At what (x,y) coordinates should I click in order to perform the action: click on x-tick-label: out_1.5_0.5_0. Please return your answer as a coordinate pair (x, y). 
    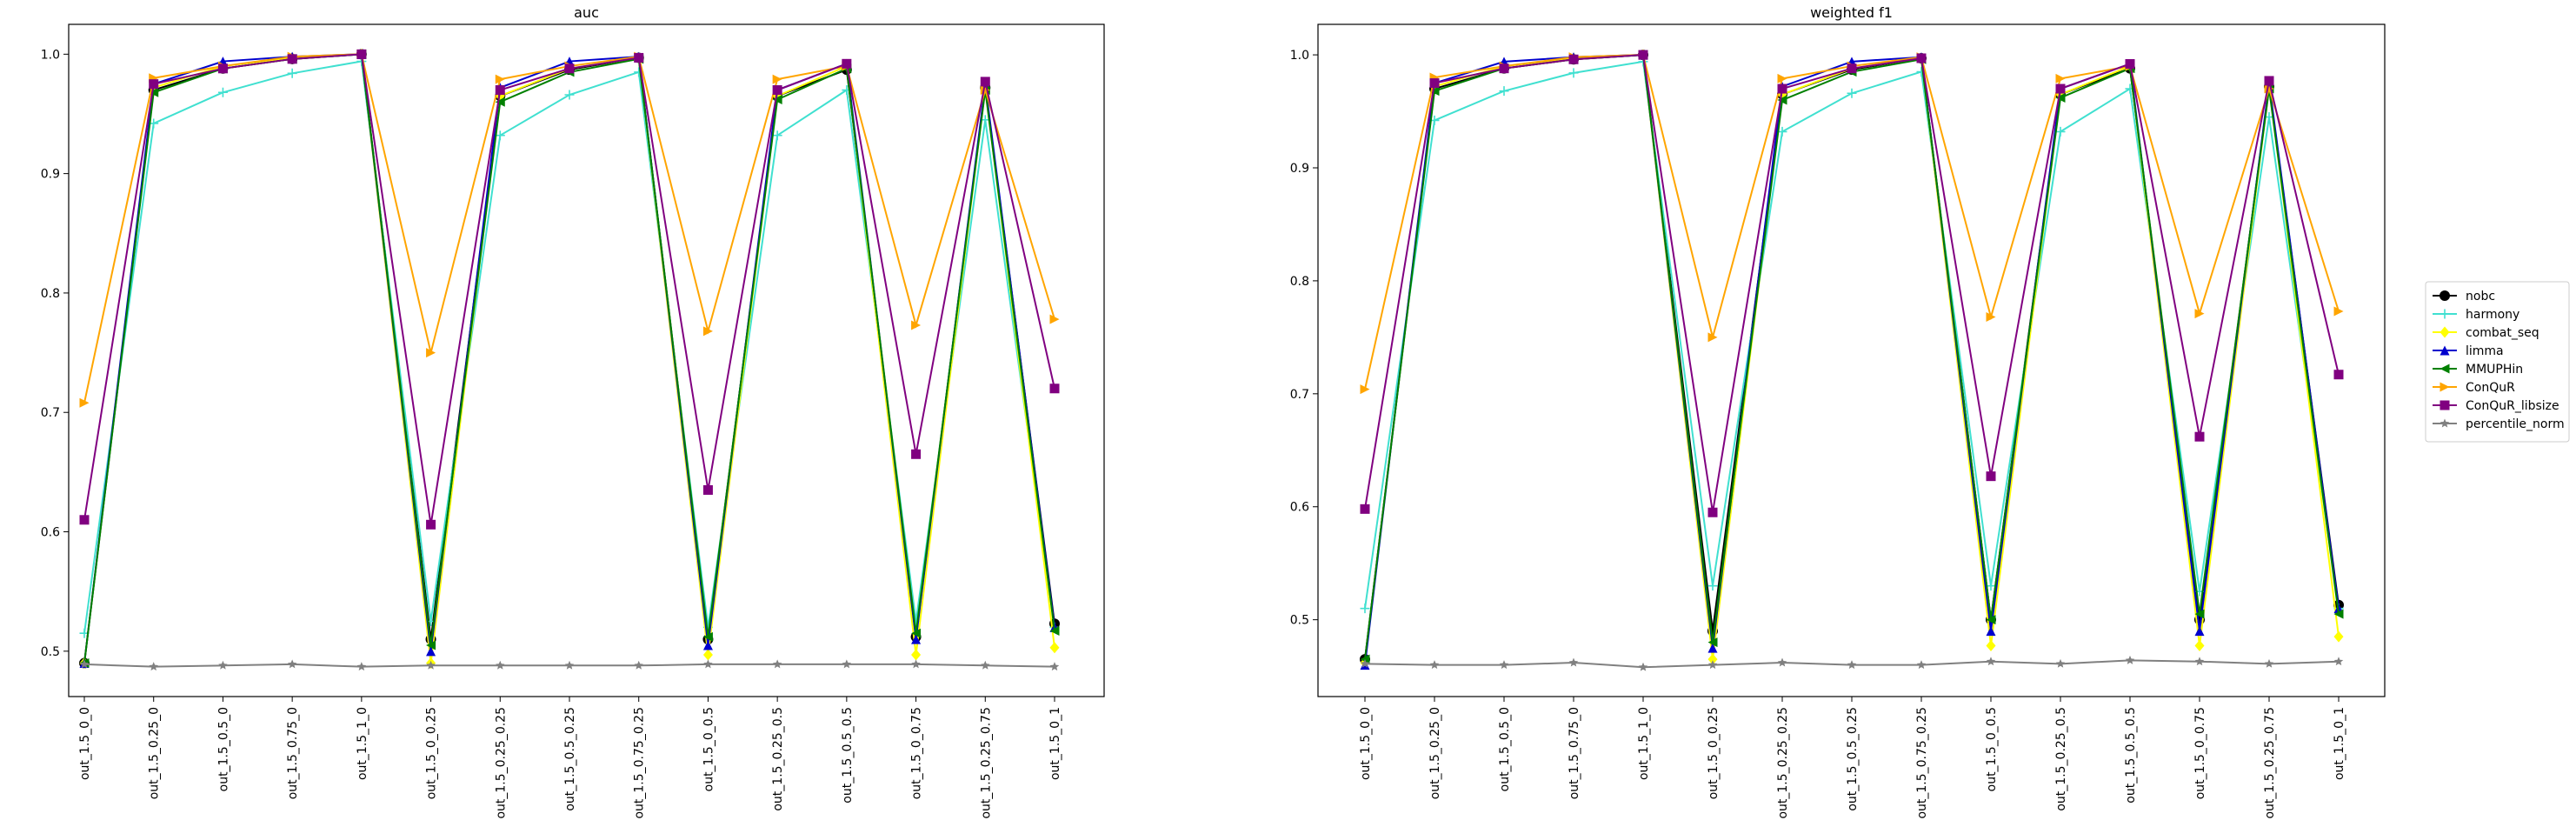
    Looking at the image, I should click on (223, 749).